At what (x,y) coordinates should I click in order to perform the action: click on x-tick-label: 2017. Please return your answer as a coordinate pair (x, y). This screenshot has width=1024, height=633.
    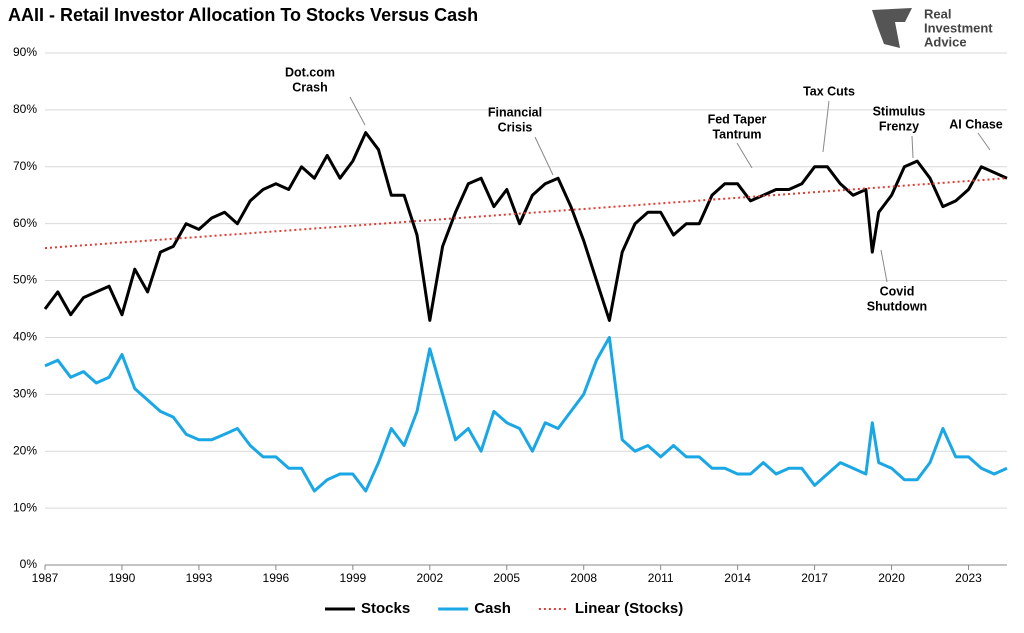
    Looking at the image, I should click on (814, 578).